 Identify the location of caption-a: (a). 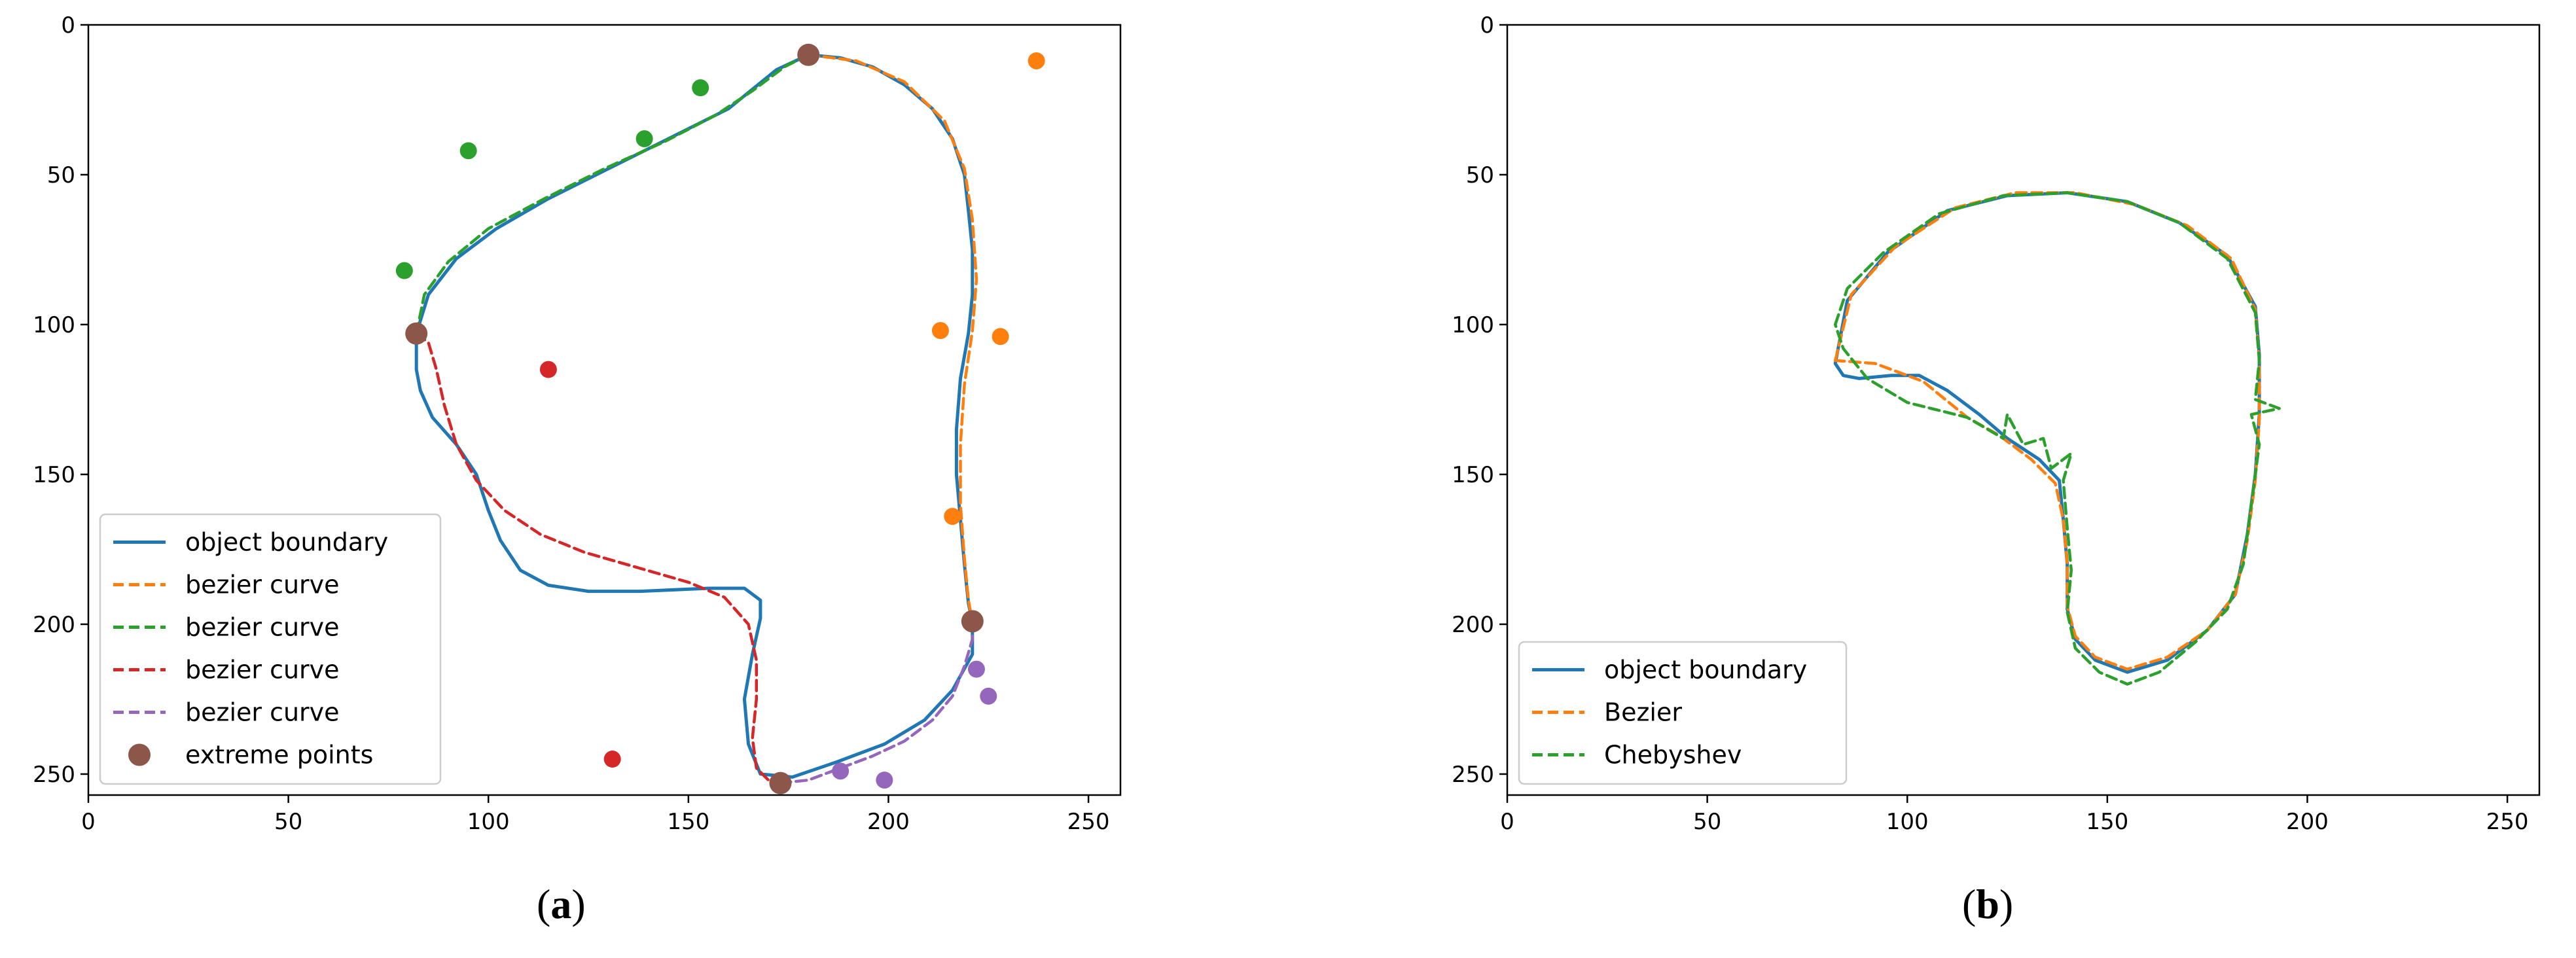
(561, 904).